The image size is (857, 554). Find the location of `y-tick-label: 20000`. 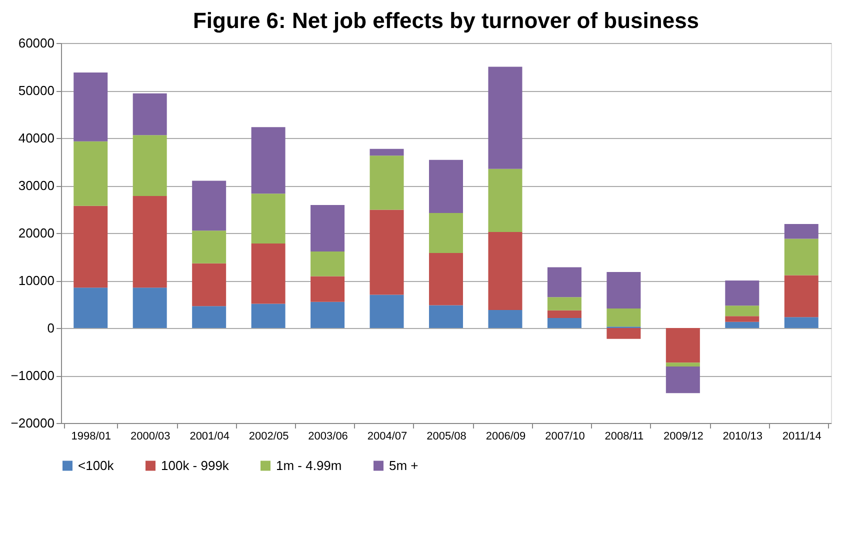

y-tick-label: 20000 is located at coordinates (36, 233).